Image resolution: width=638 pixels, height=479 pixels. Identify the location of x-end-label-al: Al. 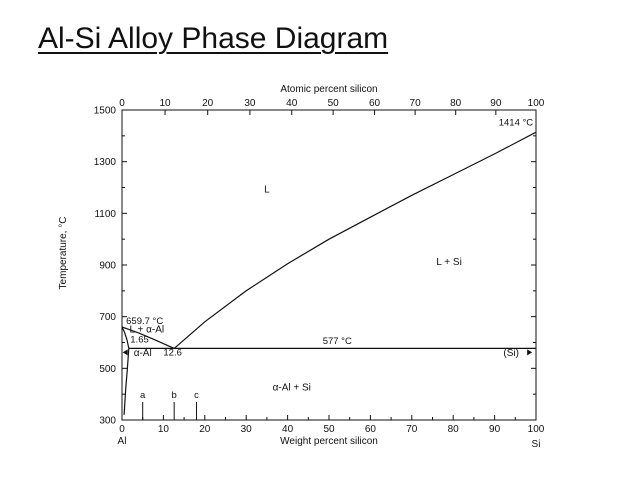
(122, 441).